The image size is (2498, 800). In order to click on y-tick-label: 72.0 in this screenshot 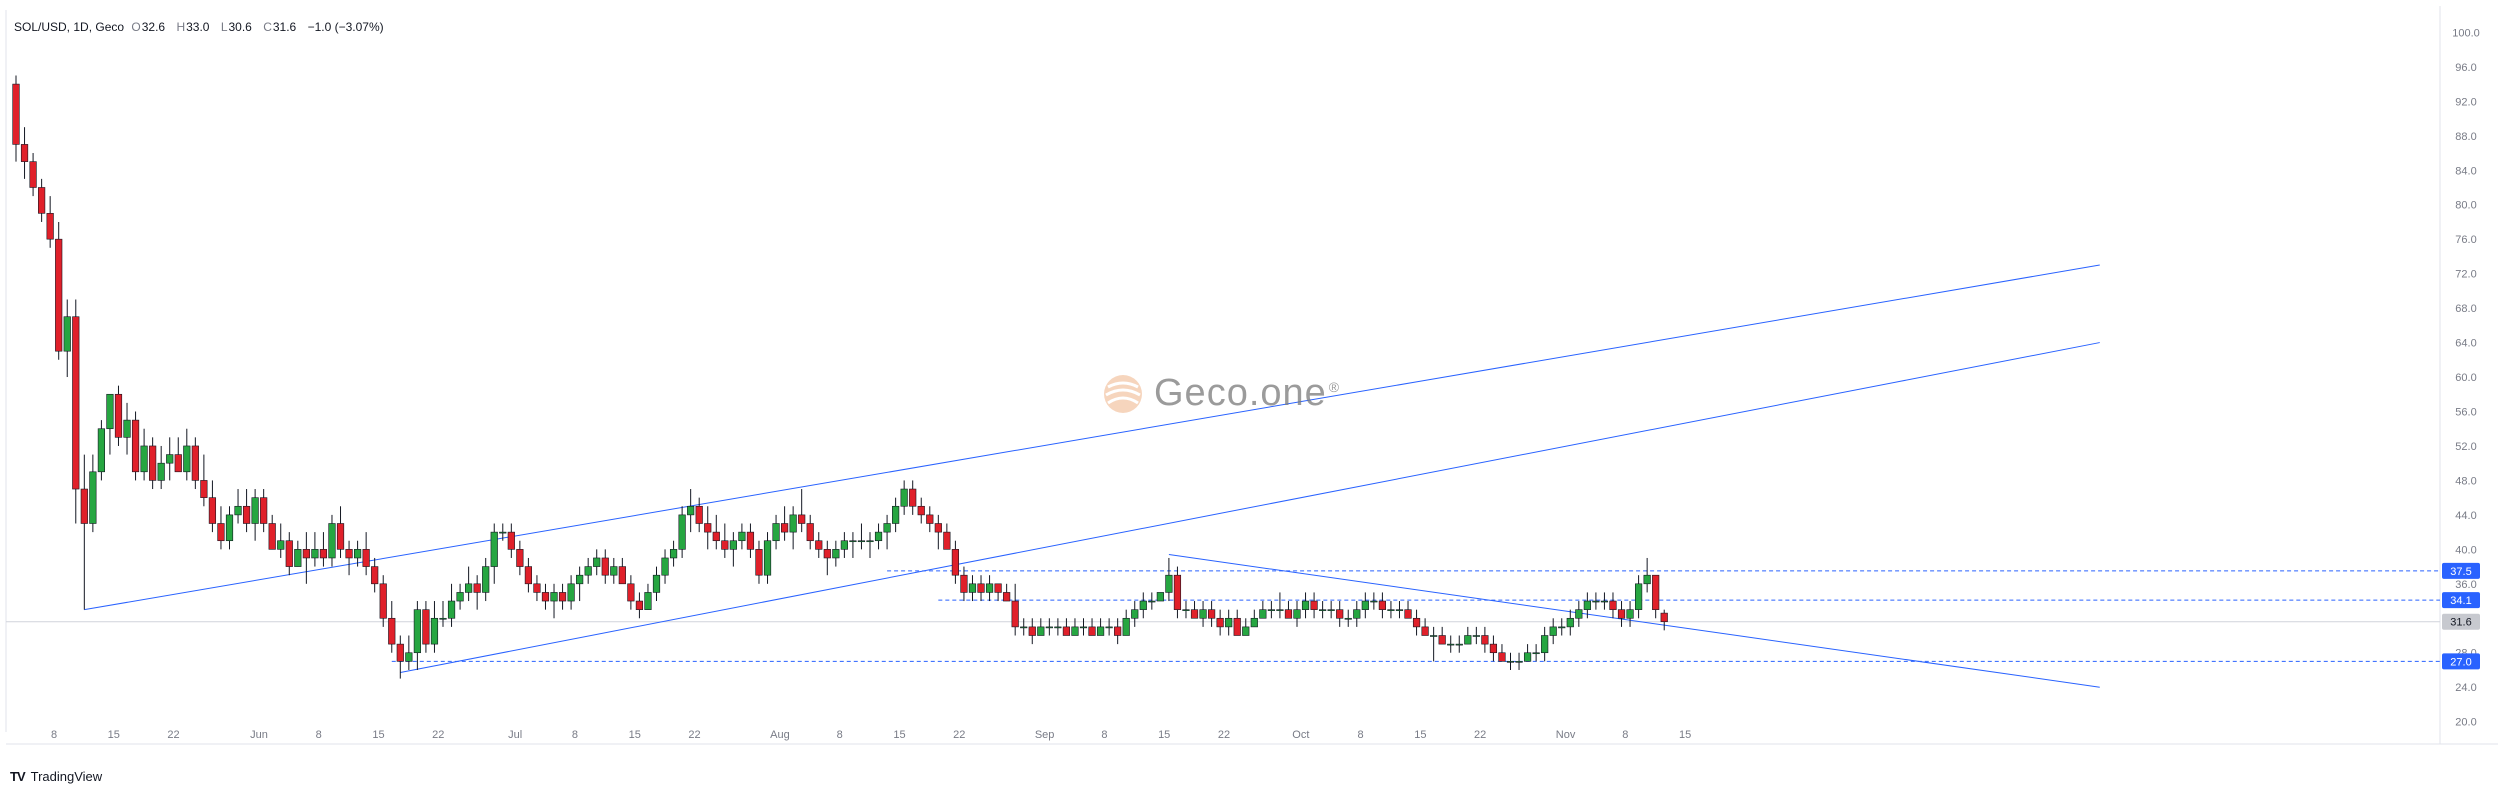, I will do `click(2465, 275)`.